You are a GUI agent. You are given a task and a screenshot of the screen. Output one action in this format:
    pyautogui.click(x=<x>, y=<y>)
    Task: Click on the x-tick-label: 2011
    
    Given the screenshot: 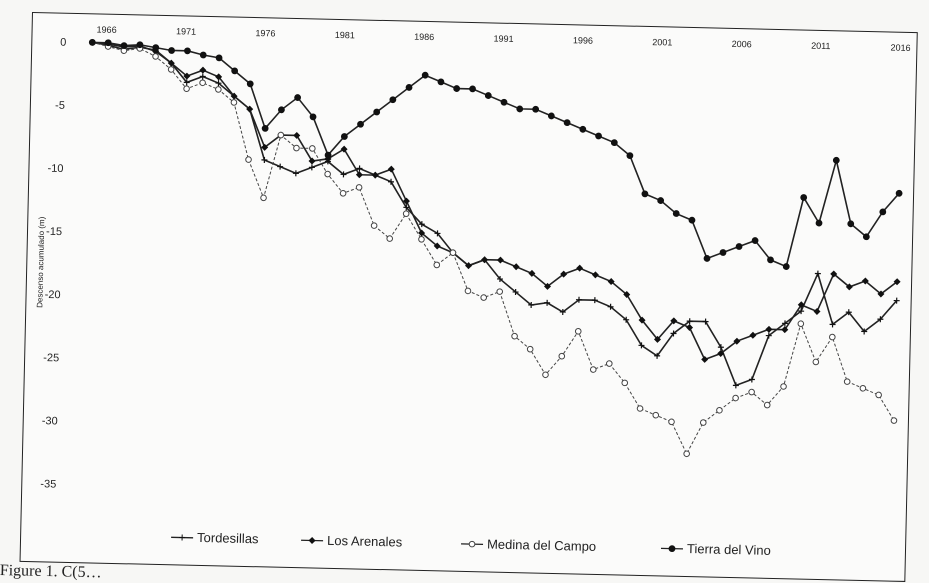 What is the action you would take?
    pyautogui.click(x=821, y=46)
    